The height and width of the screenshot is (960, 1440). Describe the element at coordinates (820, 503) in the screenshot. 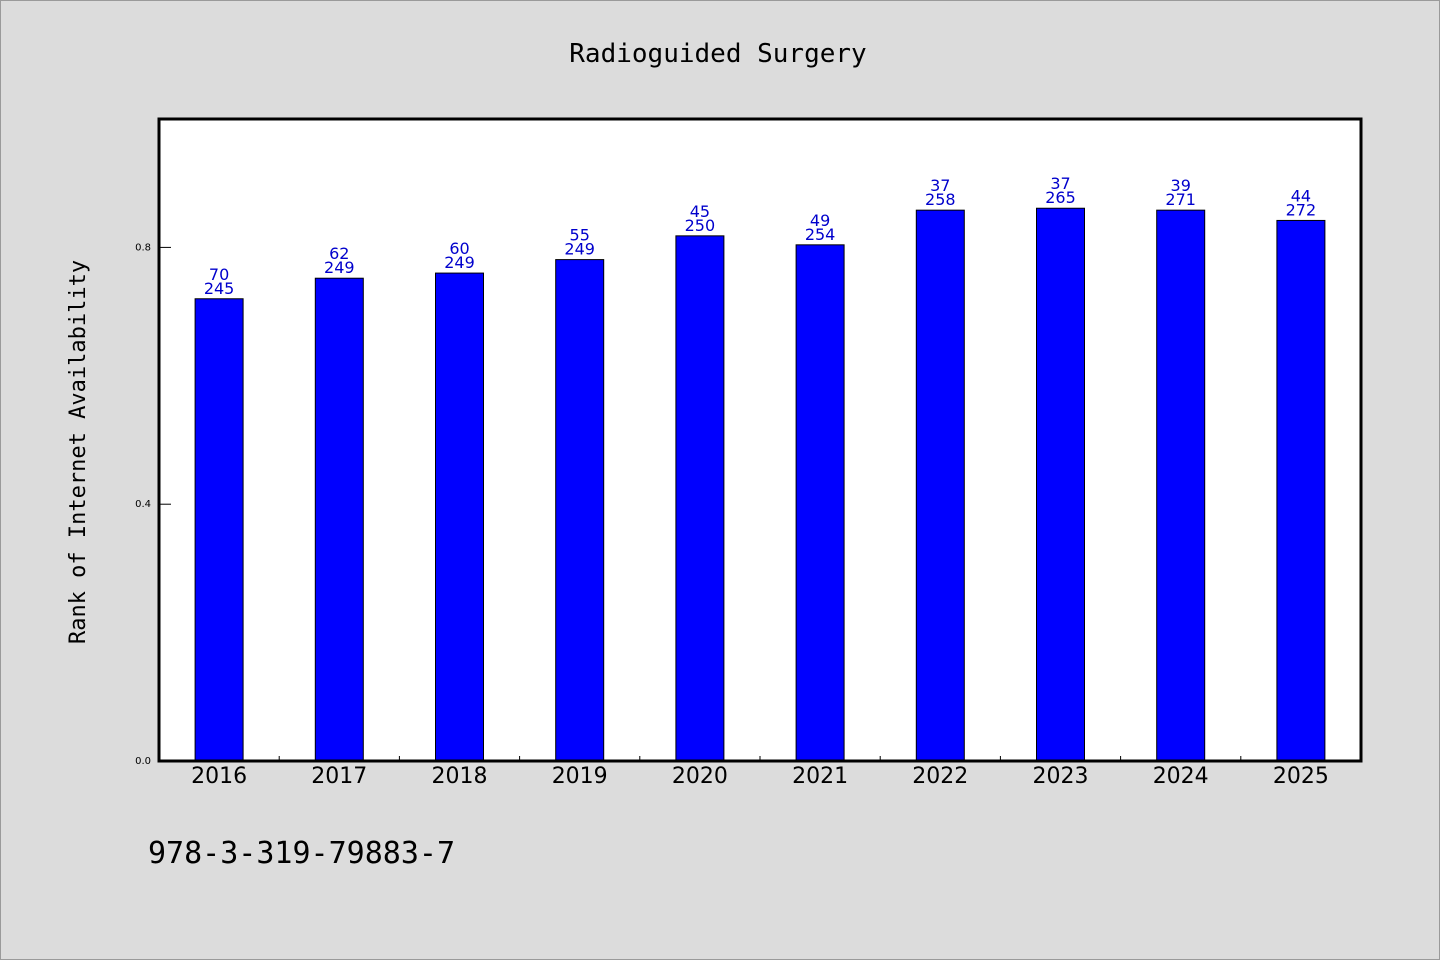

I see `bar-2021` at that location.